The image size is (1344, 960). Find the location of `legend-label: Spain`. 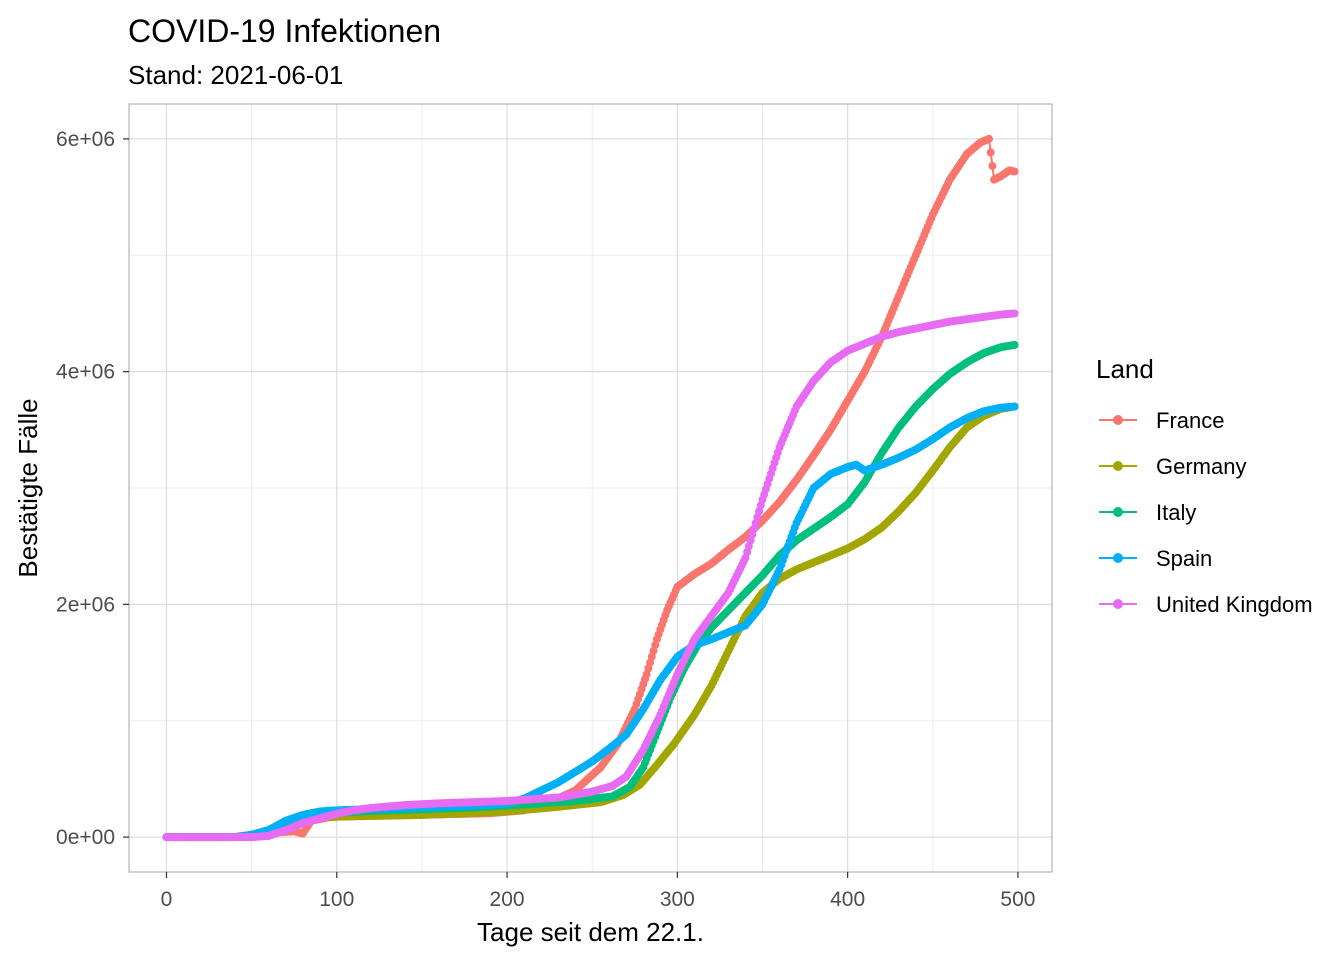

legend-label: Spain is located at coordinates (1184, 558).